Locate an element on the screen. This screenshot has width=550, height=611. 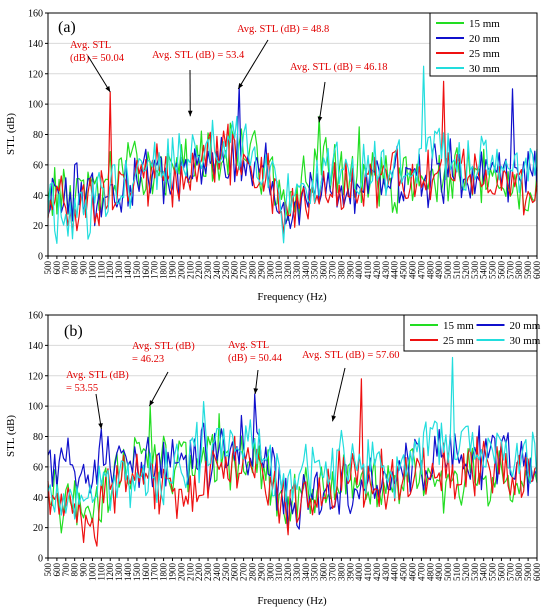
chart-b-x-tick-label: 3800 is located at coordinates (341, 572).